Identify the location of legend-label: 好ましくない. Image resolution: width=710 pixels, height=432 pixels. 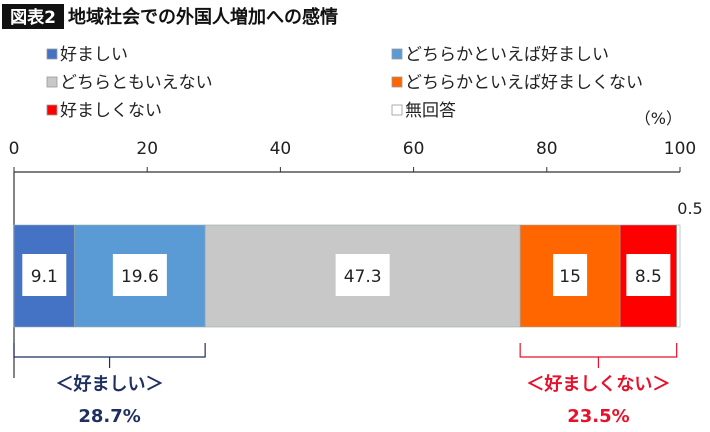
(111, 111).